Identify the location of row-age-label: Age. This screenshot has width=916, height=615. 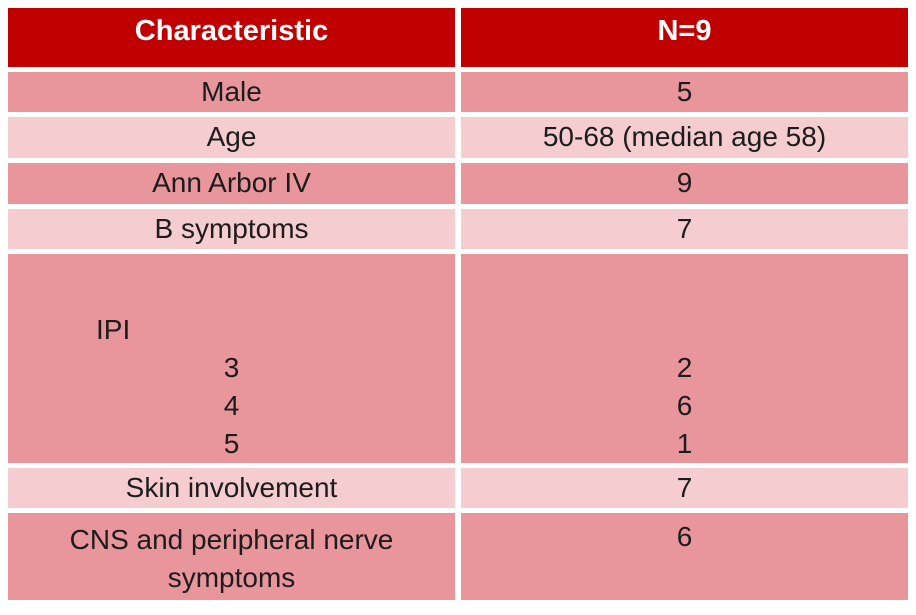
(231, 137).